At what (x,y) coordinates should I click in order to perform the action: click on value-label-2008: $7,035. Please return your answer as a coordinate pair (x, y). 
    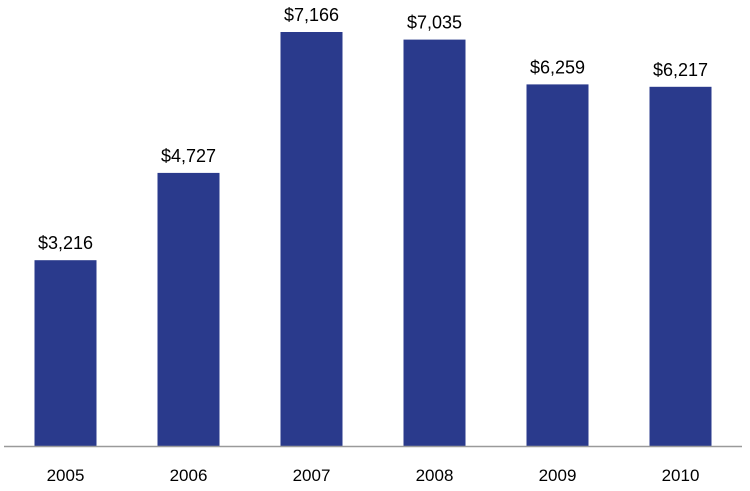
    Looking at the image, I should click on (434, 23).